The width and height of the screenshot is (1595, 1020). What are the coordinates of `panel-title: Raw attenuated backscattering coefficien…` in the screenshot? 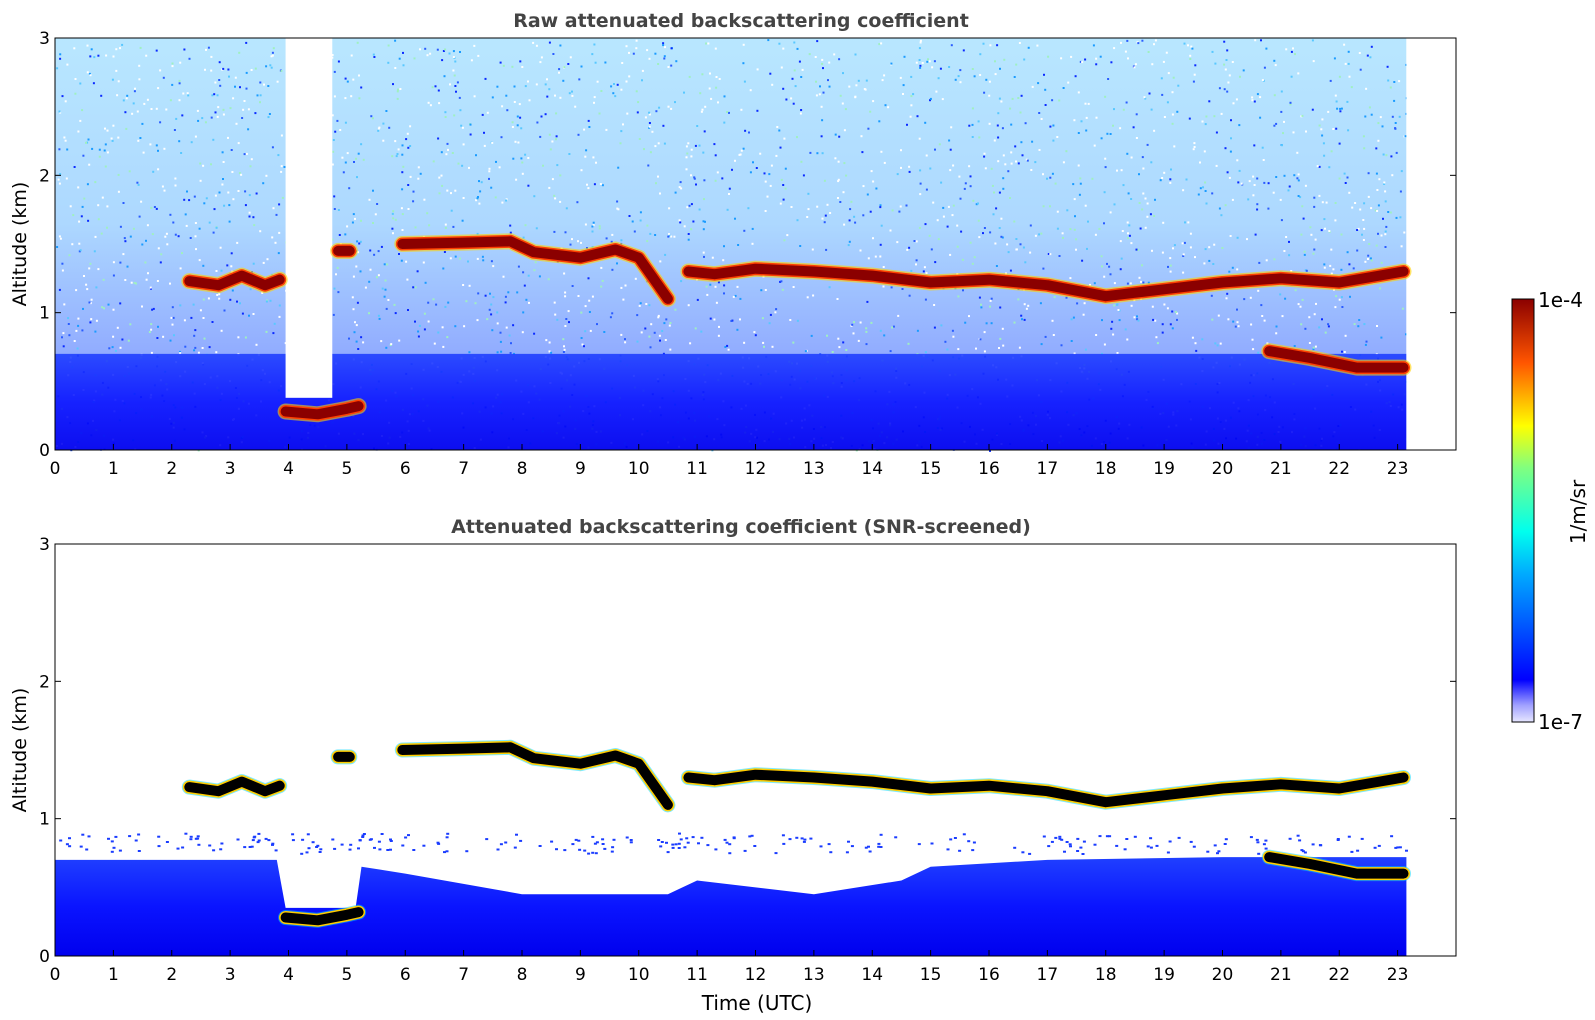 It's located at (741, 21).